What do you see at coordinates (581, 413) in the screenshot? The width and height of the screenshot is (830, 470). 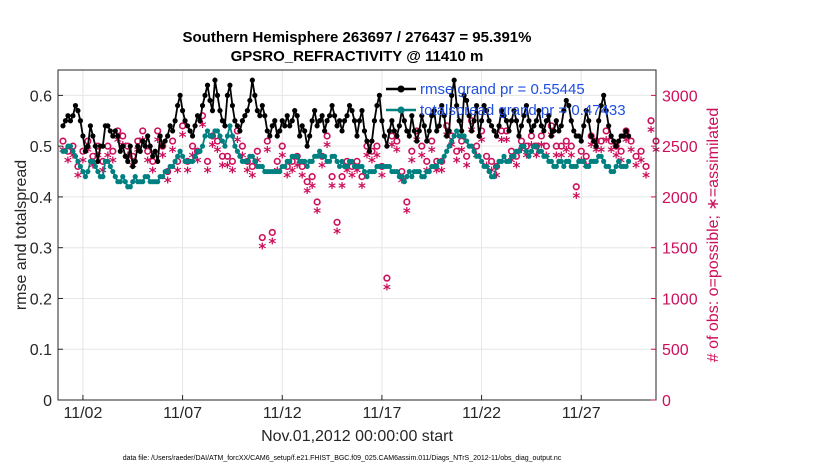 I see `x-tick-label: 11/27` at bounding box center [581, 413].